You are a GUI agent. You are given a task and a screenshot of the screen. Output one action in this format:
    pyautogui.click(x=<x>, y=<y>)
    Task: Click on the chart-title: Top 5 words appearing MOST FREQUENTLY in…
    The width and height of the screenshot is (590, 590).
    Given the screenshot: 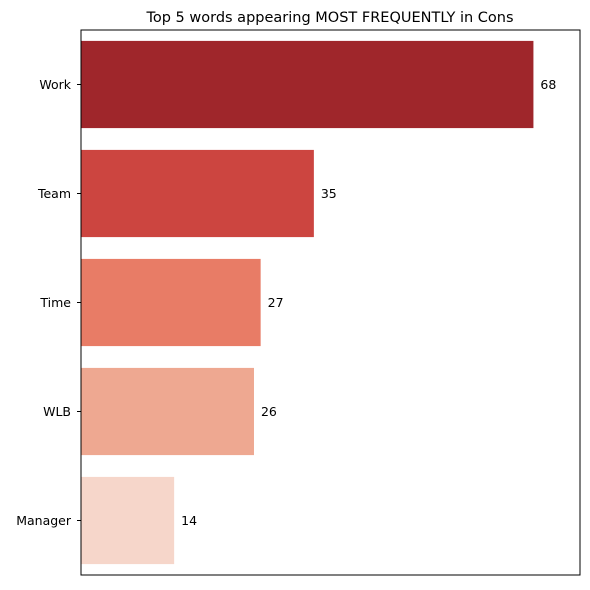 What is the action you would take?
    pyautogui.click(x=329, y=18)
    